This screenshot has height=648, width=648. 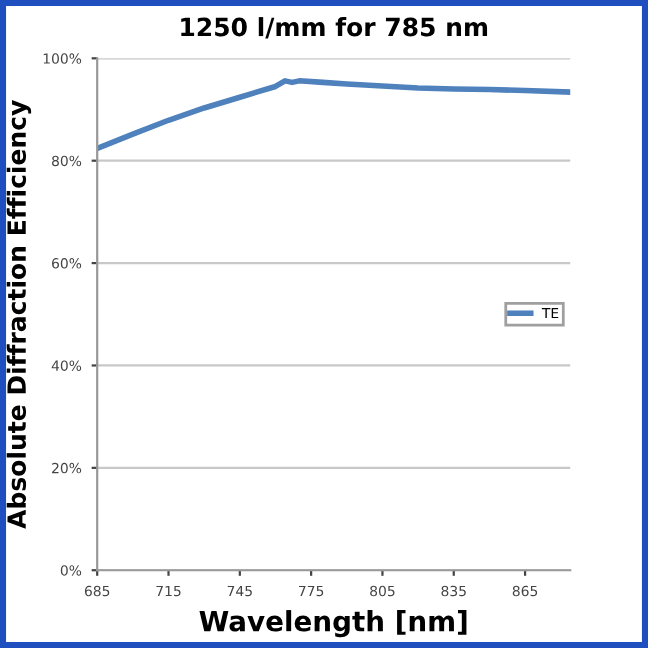 What do you see at coordinates (333, 624) in the screenshot?
I see `x-axis-title: Wavelength [nm]` at bounding box center [333, 624].